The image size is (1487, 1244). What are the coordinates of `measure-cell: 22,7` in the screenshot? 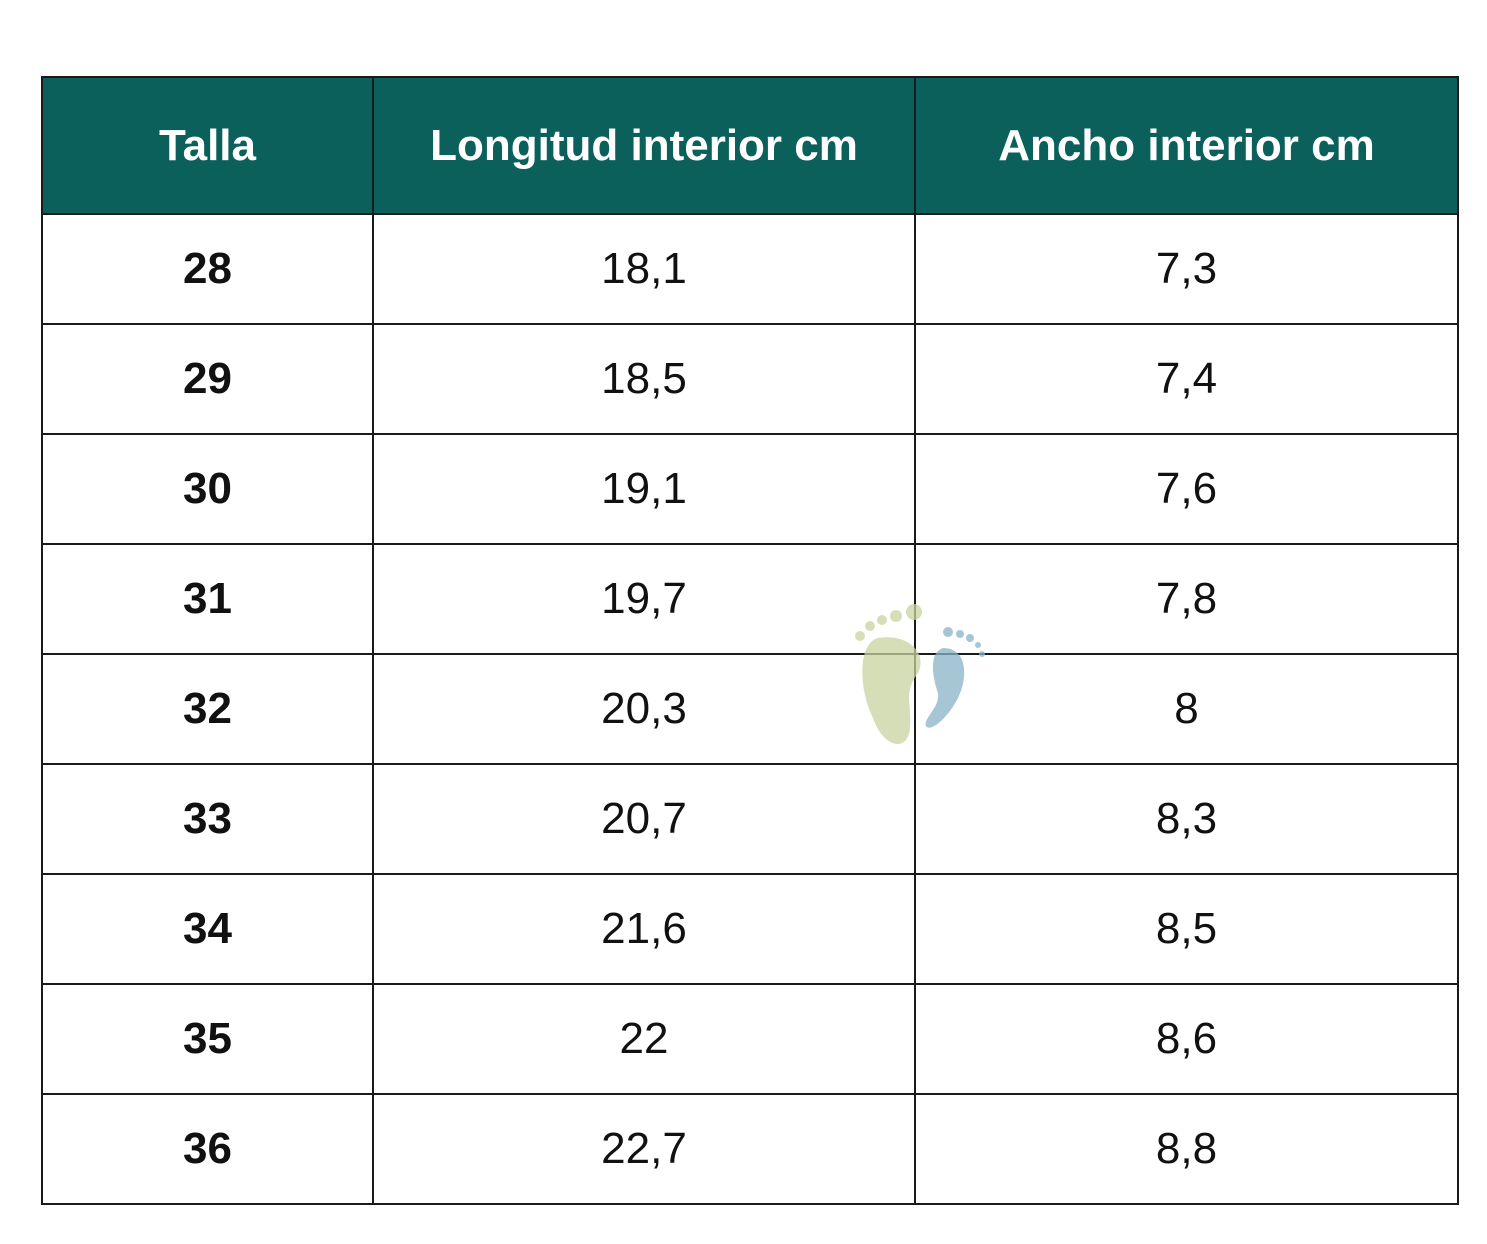 It's located at (644, 1149).